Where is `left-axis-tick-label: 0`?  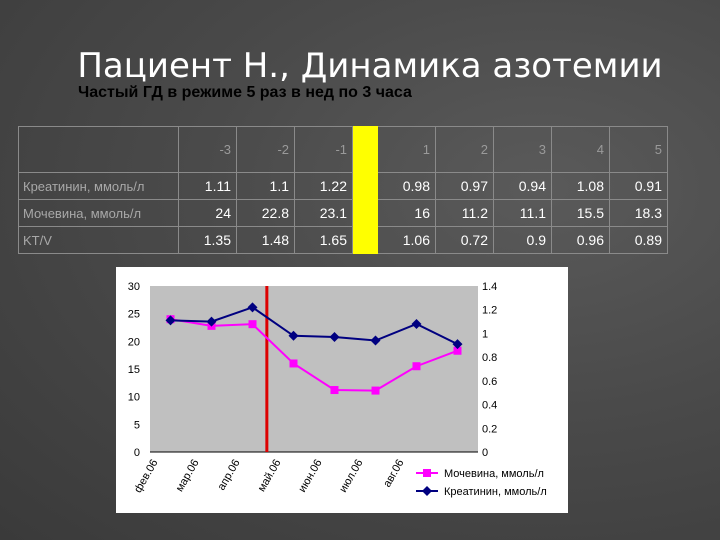
left-axis-tick-label: 0 is located at coordinates (137, 453).